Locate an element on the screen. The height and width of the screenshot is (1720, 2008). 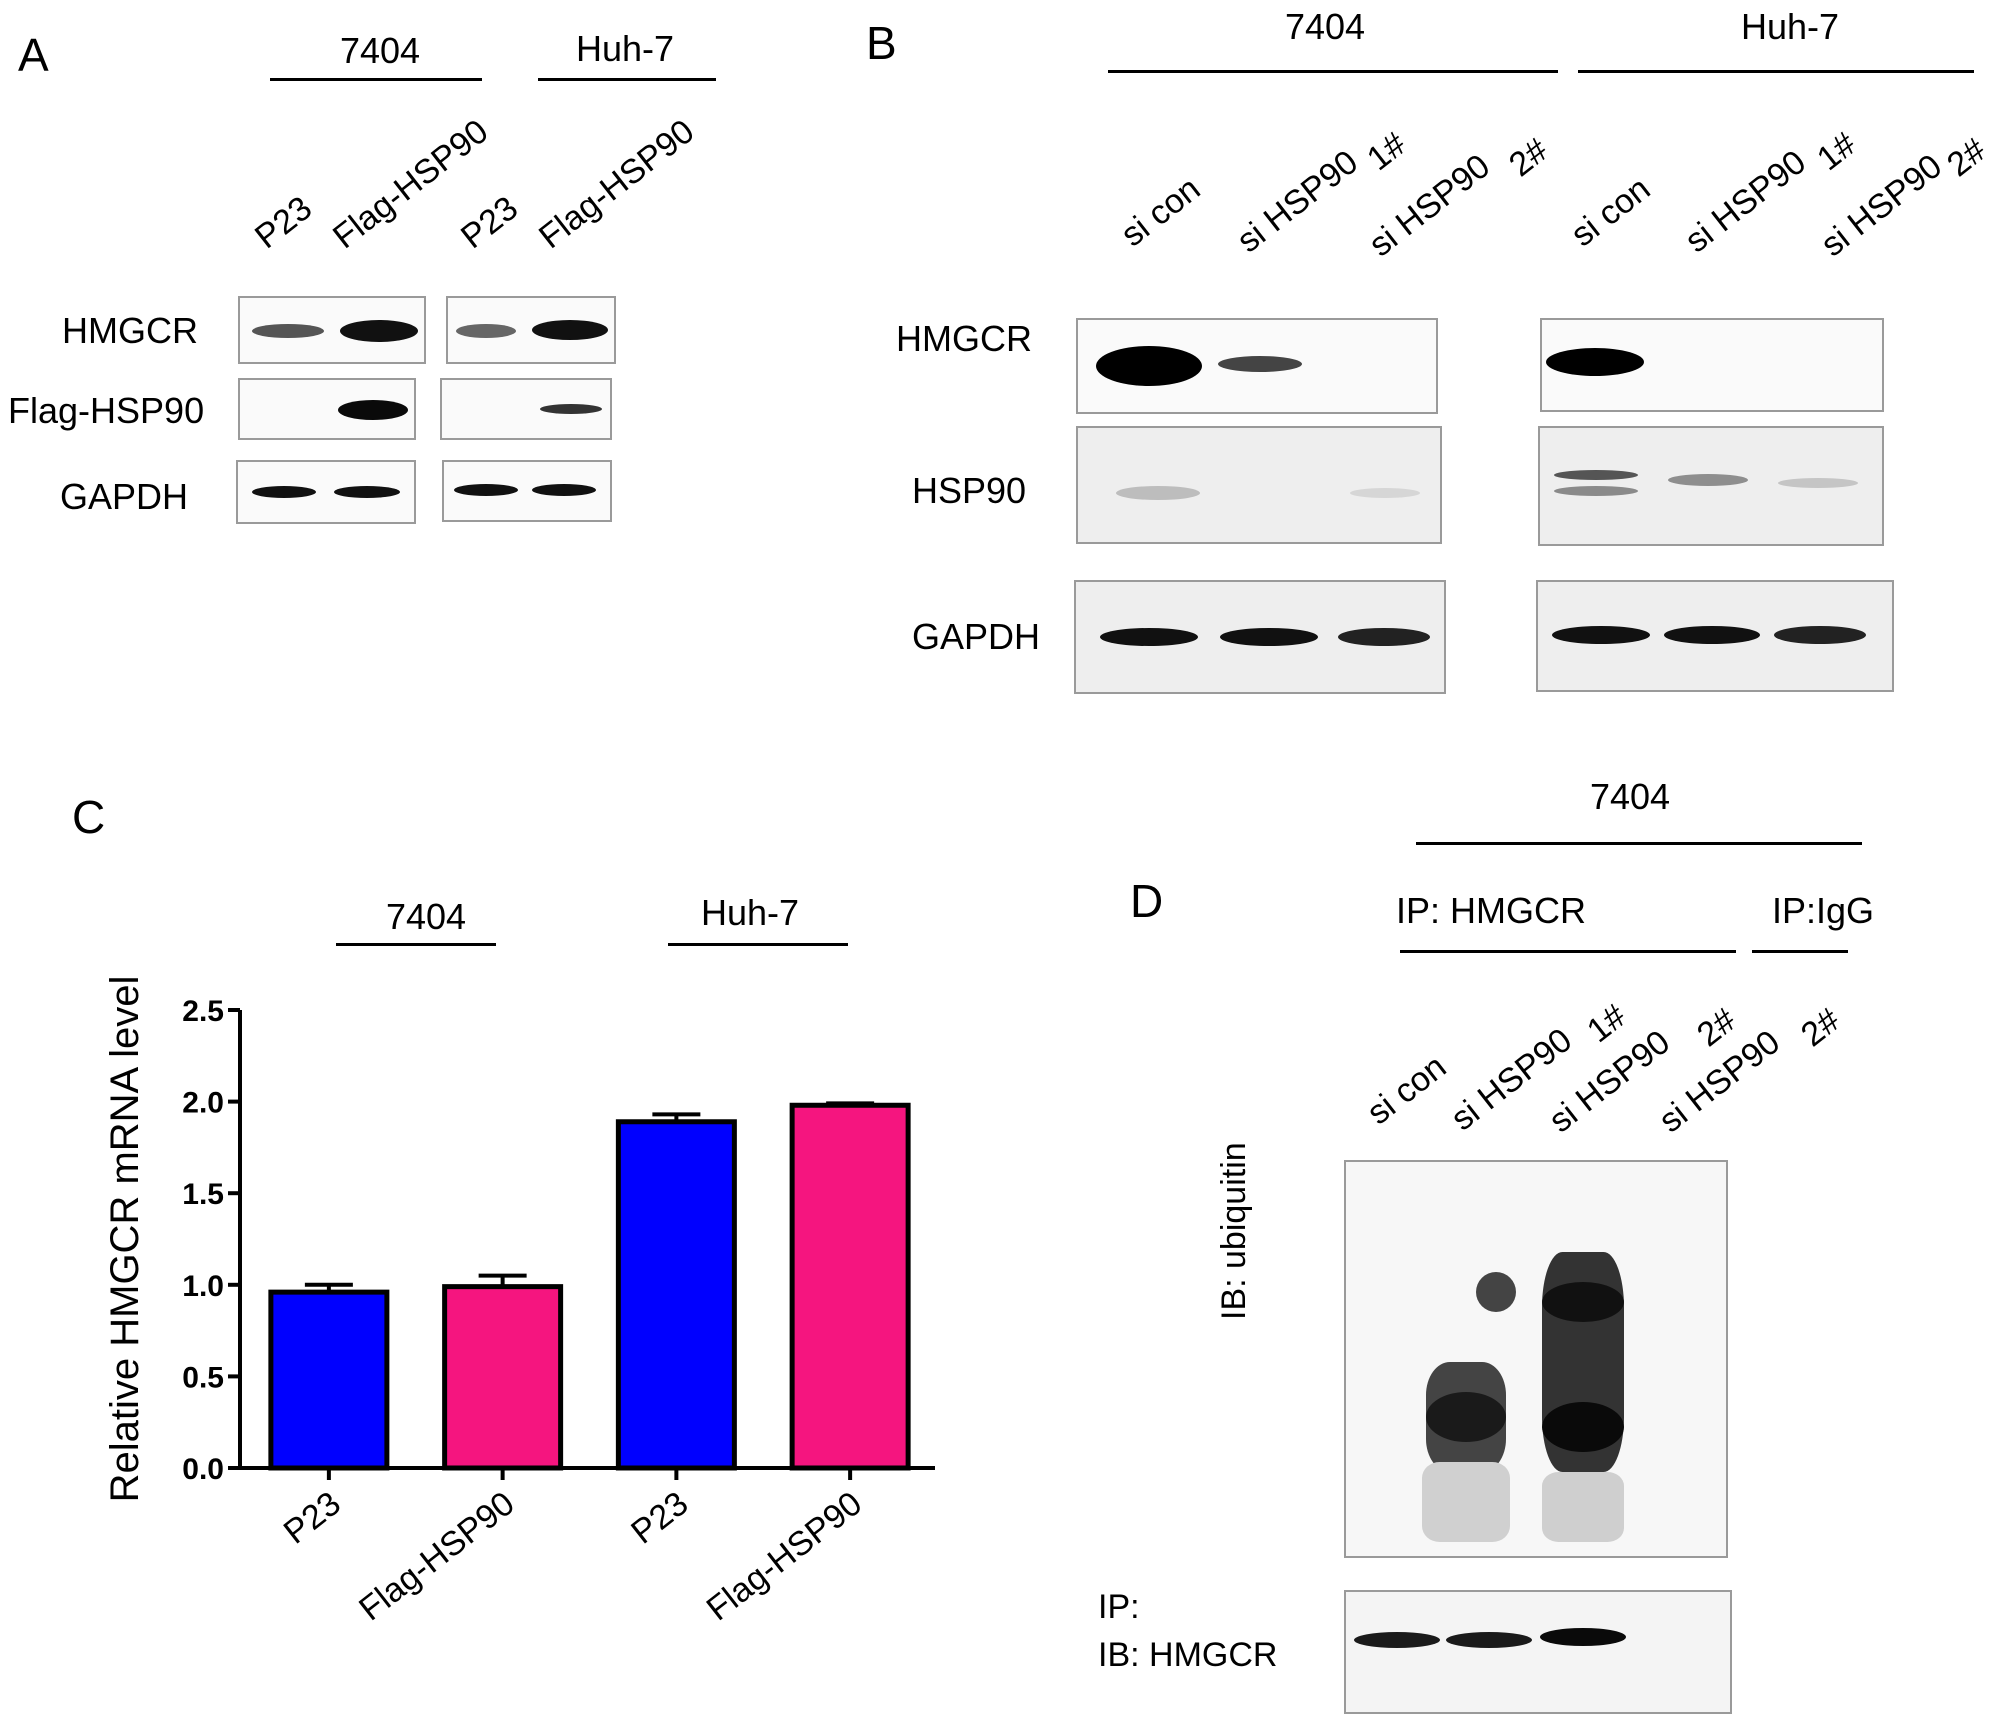
panel-d-bottom-label-ib: IB: HMGCR is located at coordinates (1188, 1655).